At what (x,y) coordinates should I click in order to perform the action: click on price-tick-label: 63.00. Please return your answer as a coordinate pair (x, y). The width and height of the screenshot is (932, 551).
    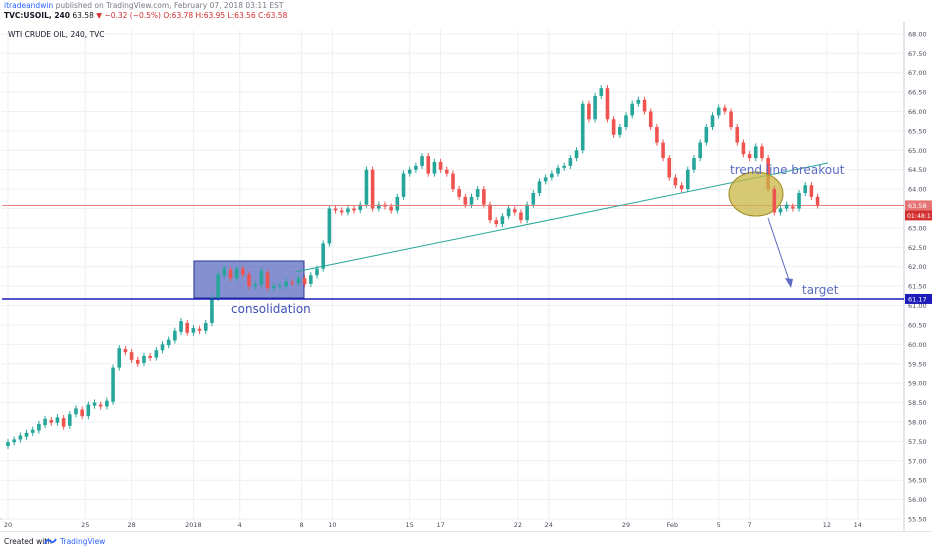
    Looking at the image, I should click on (917, 228).